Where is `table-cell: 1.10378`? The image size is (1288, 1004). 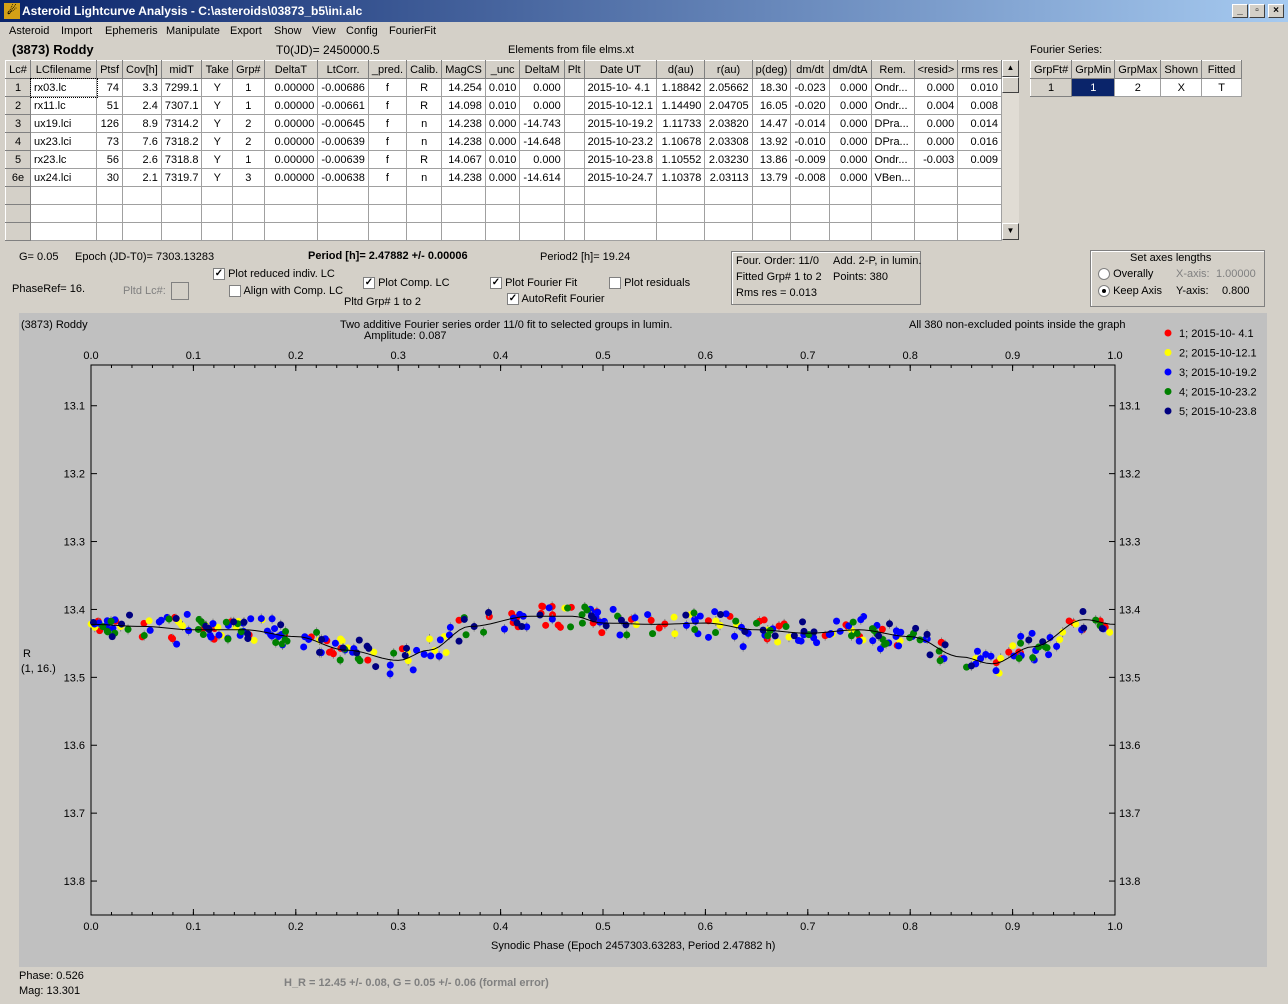 table-cell: 1.10378 is located at coordinates (681, 177).